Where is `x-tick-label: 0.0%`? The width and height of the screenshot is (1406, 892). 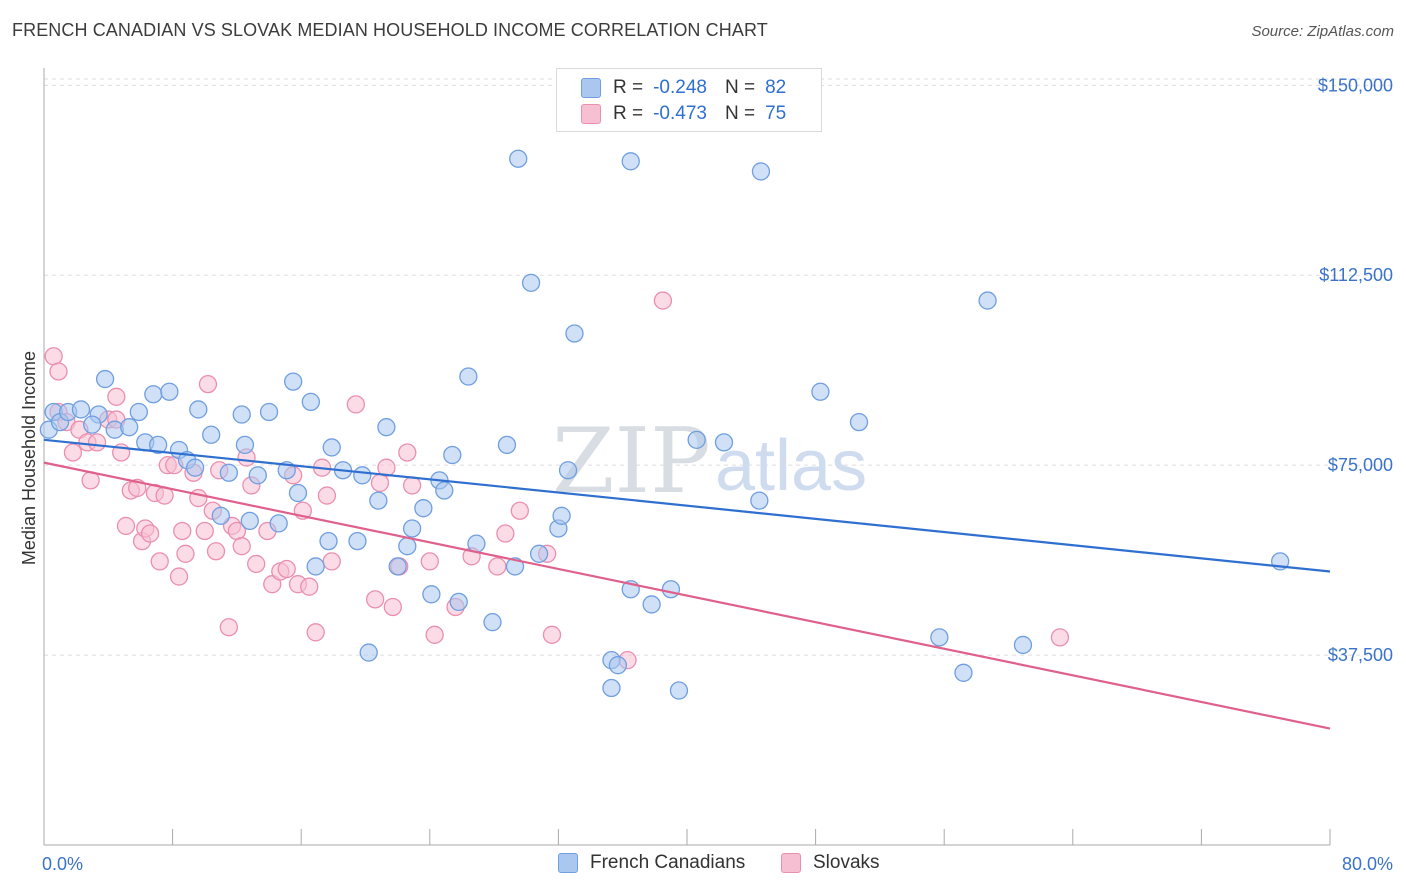 x-tick-label: 0.0% is located at coordinates (62, 864).